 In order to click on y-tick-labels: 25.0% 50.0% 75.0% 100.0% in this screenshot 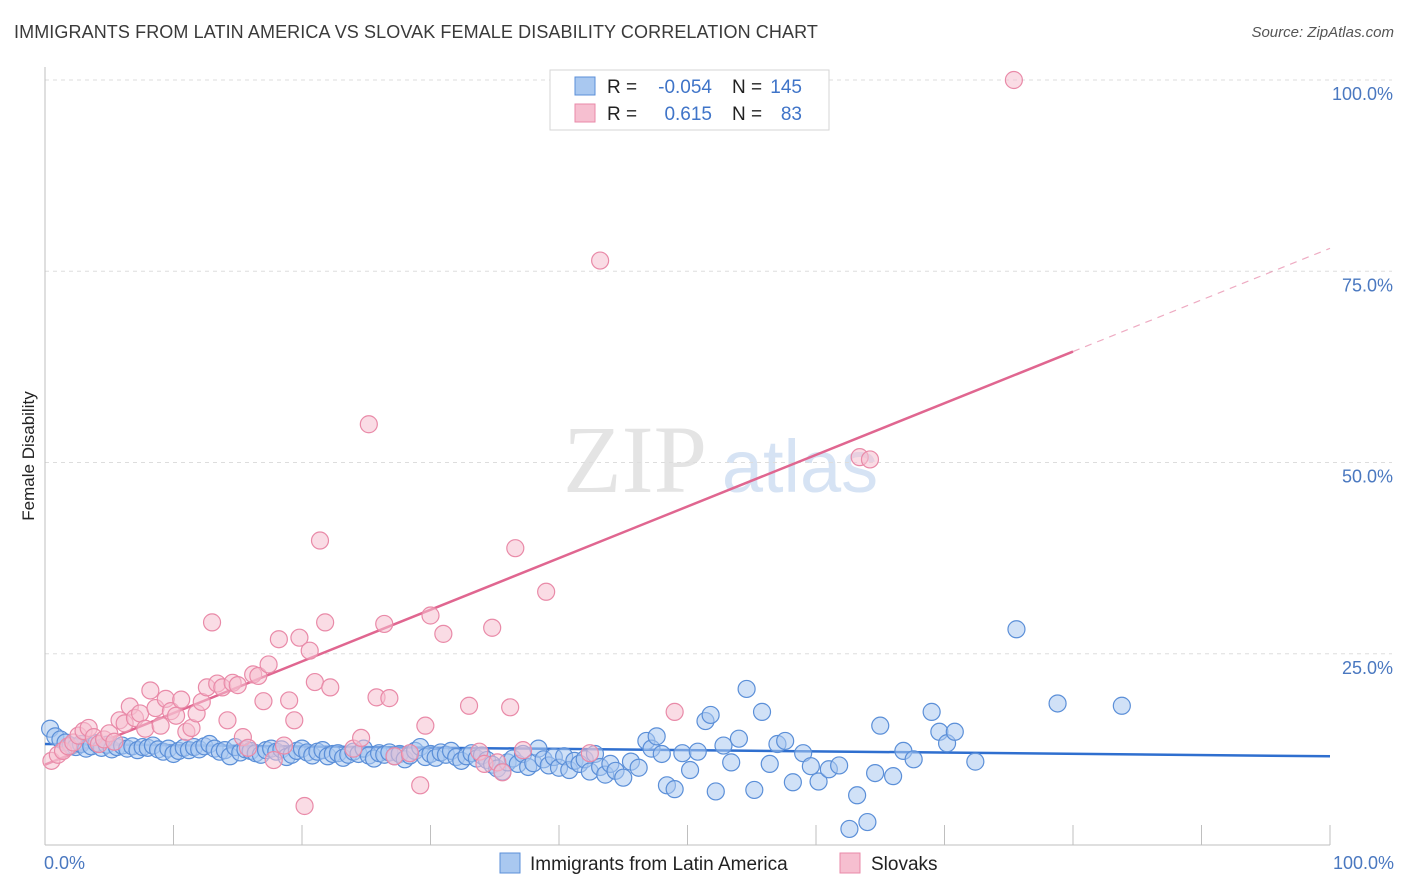, I will do `click(1362, 381)`.